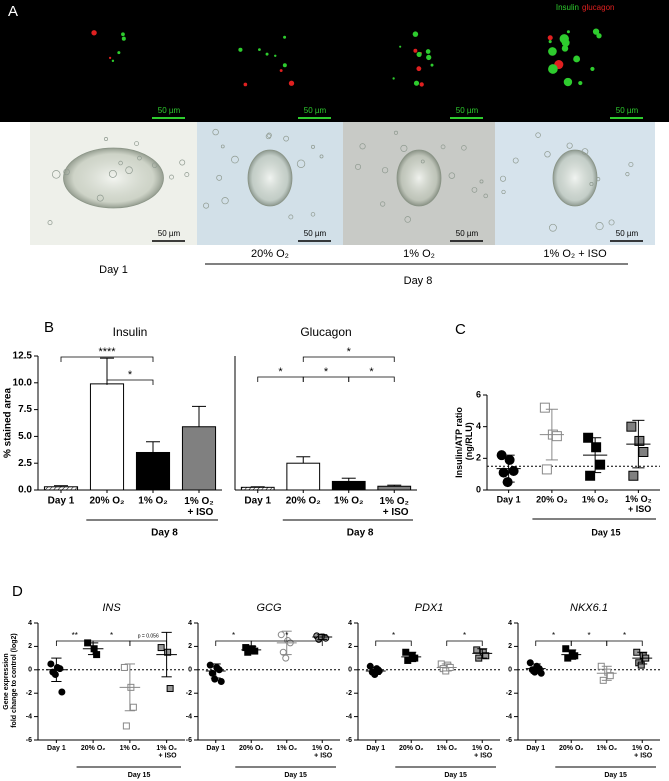 Image resolution: width=669 pixels, height=781 pixels. Describe the element at coordinates (25, 463) in the screenshot. I see `y-tick-label: 2.5` at that location.